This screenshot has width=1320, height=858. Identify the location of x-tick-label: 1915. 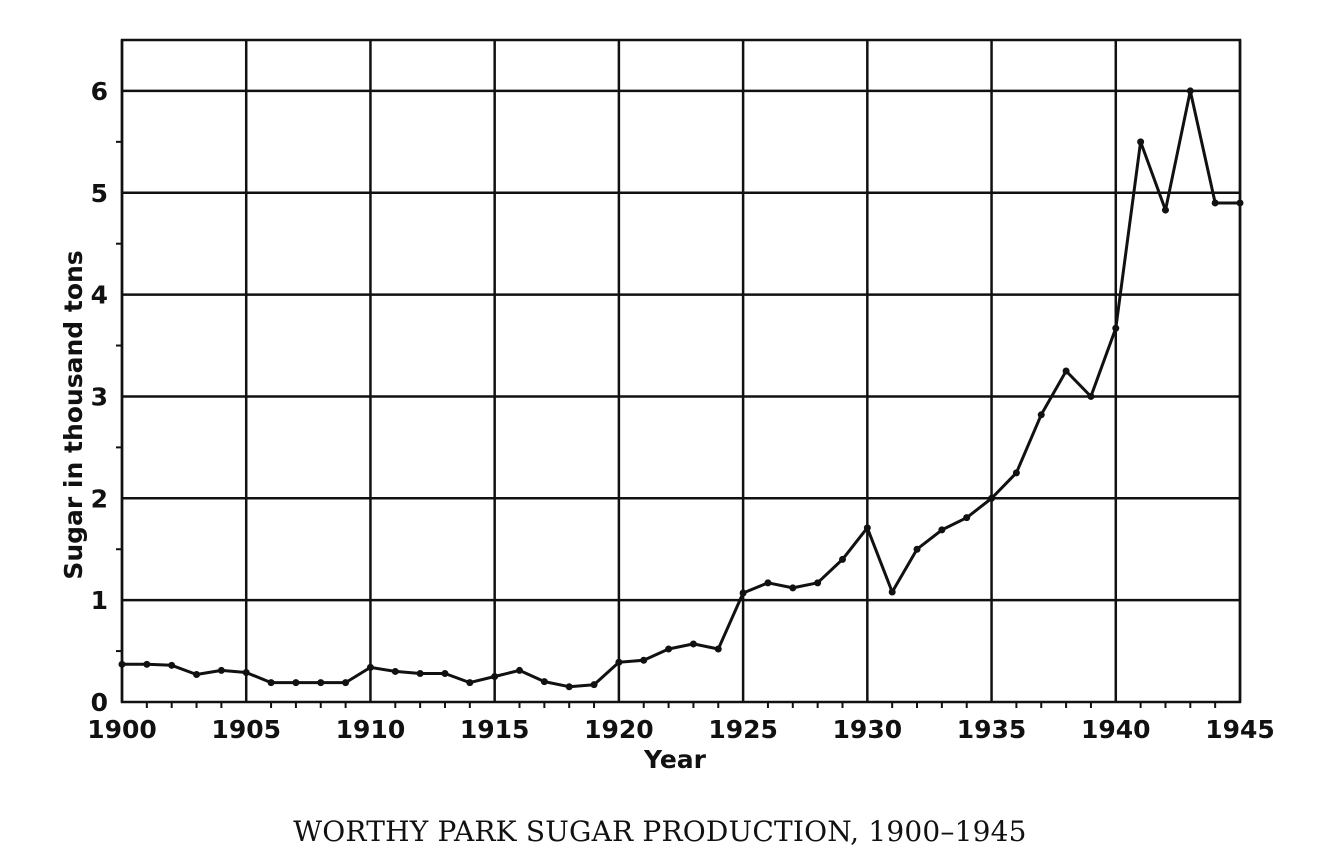
(495, 729).